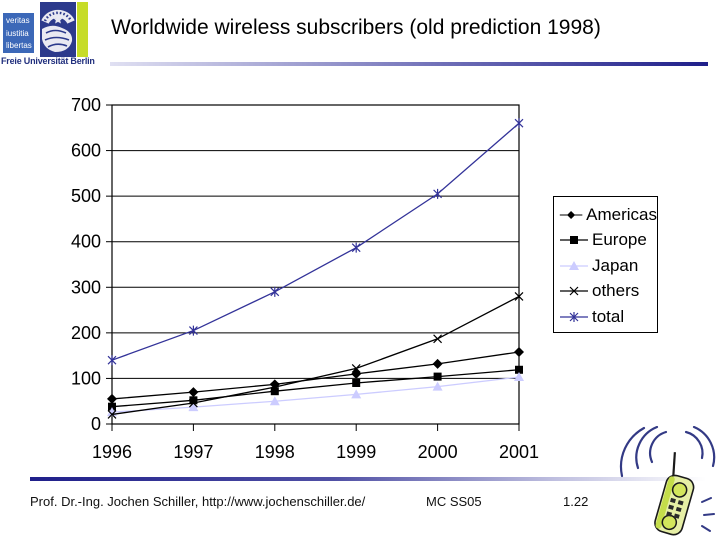 The height and width of the screenshot is (540, 720). I want to click on legend-item-others: others, so click(608, 292).